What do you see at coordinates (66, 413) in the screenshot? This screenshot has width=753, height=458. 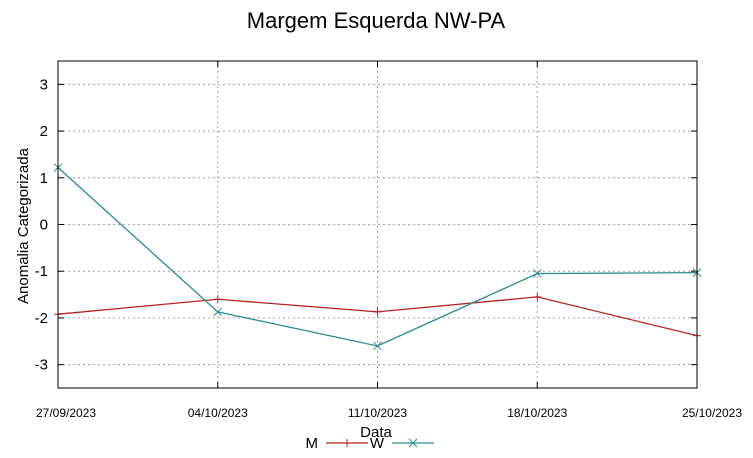 I see `x-tick-label: 27/09/2023` at bounding box center [66, 413].